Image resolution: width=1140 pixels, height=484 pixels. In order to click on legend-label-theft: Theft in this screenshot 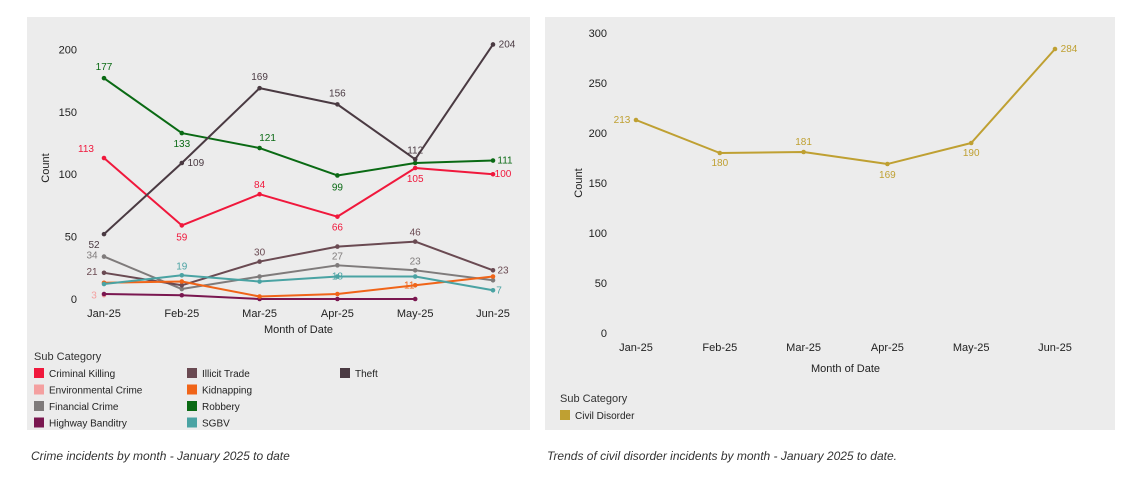, I will do `click(366, 374)`.